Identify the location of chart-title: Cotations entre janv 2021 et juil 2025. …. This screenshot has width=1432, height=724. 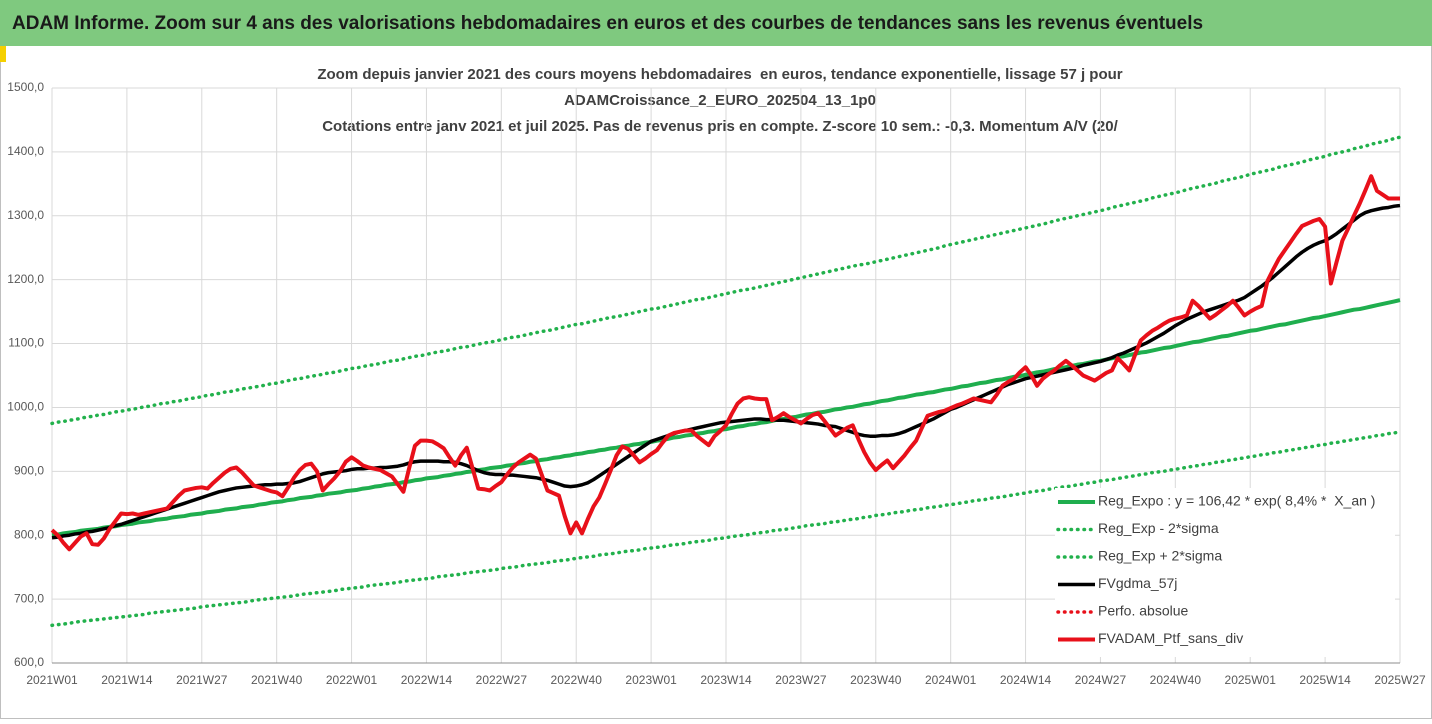
(720, 126).